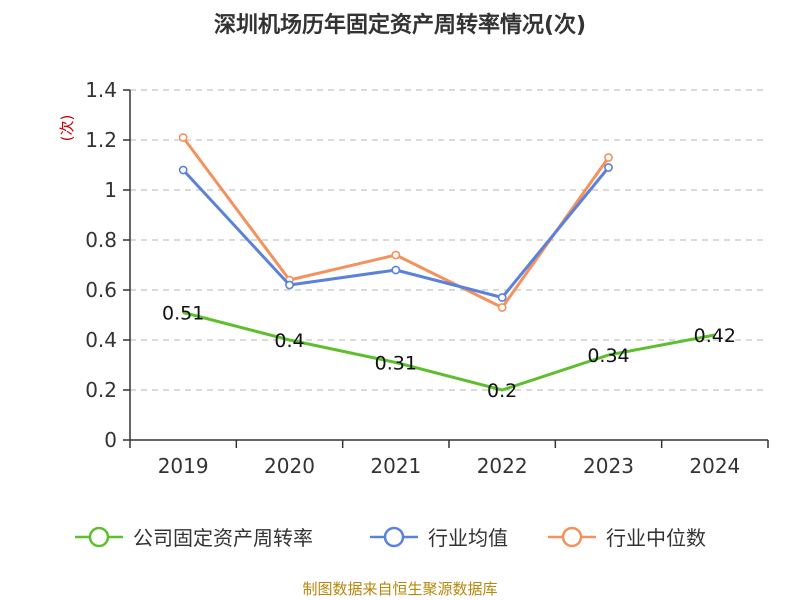  I want to click on data-label: 0.31, so click(396, 364).